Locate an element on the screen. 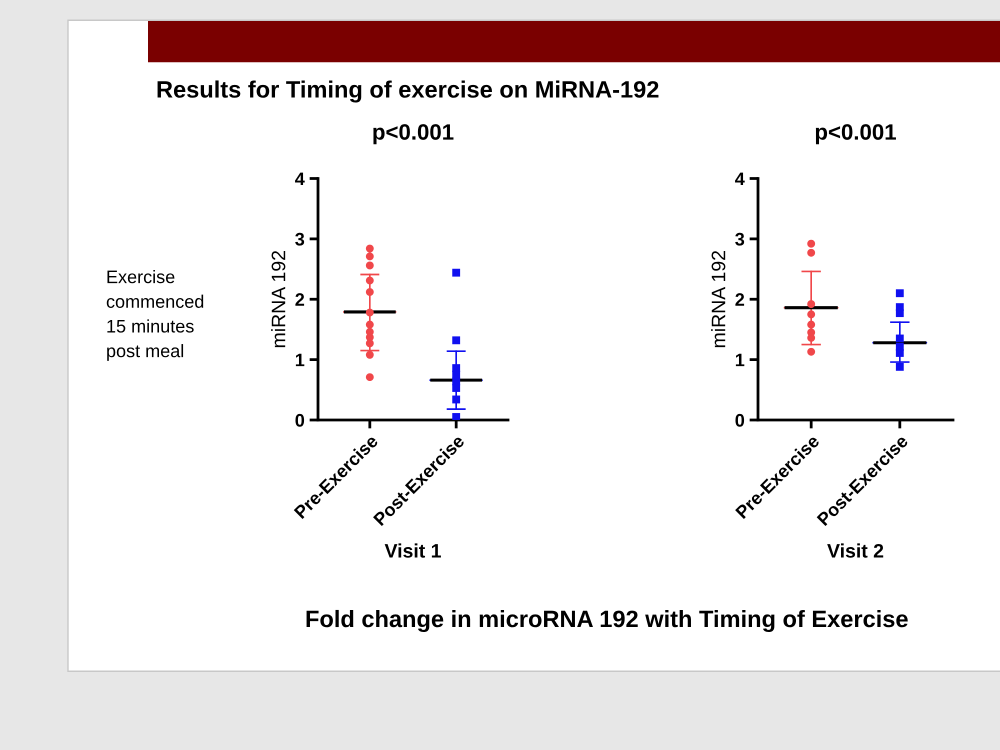 The height and width of the screenshot is (750, 1000). x-axis-title: Visit 2 is located at coordinates (855, 550).